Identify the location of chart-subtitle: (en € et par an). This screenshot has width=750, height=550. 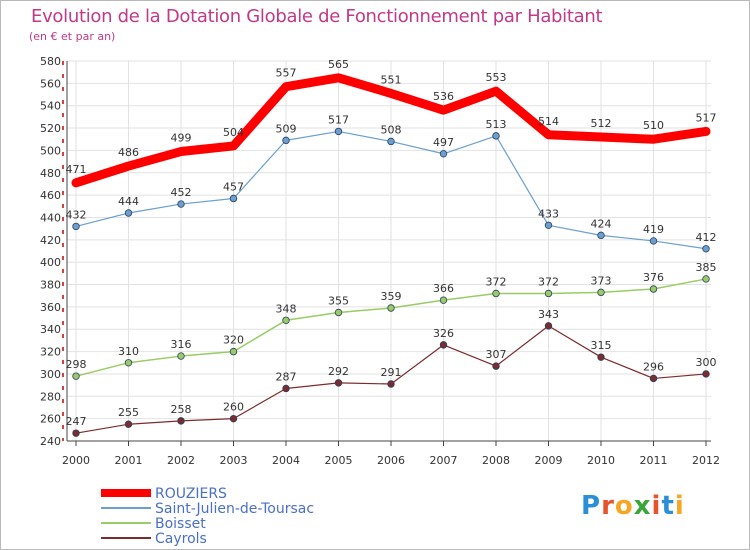
(72, 36).